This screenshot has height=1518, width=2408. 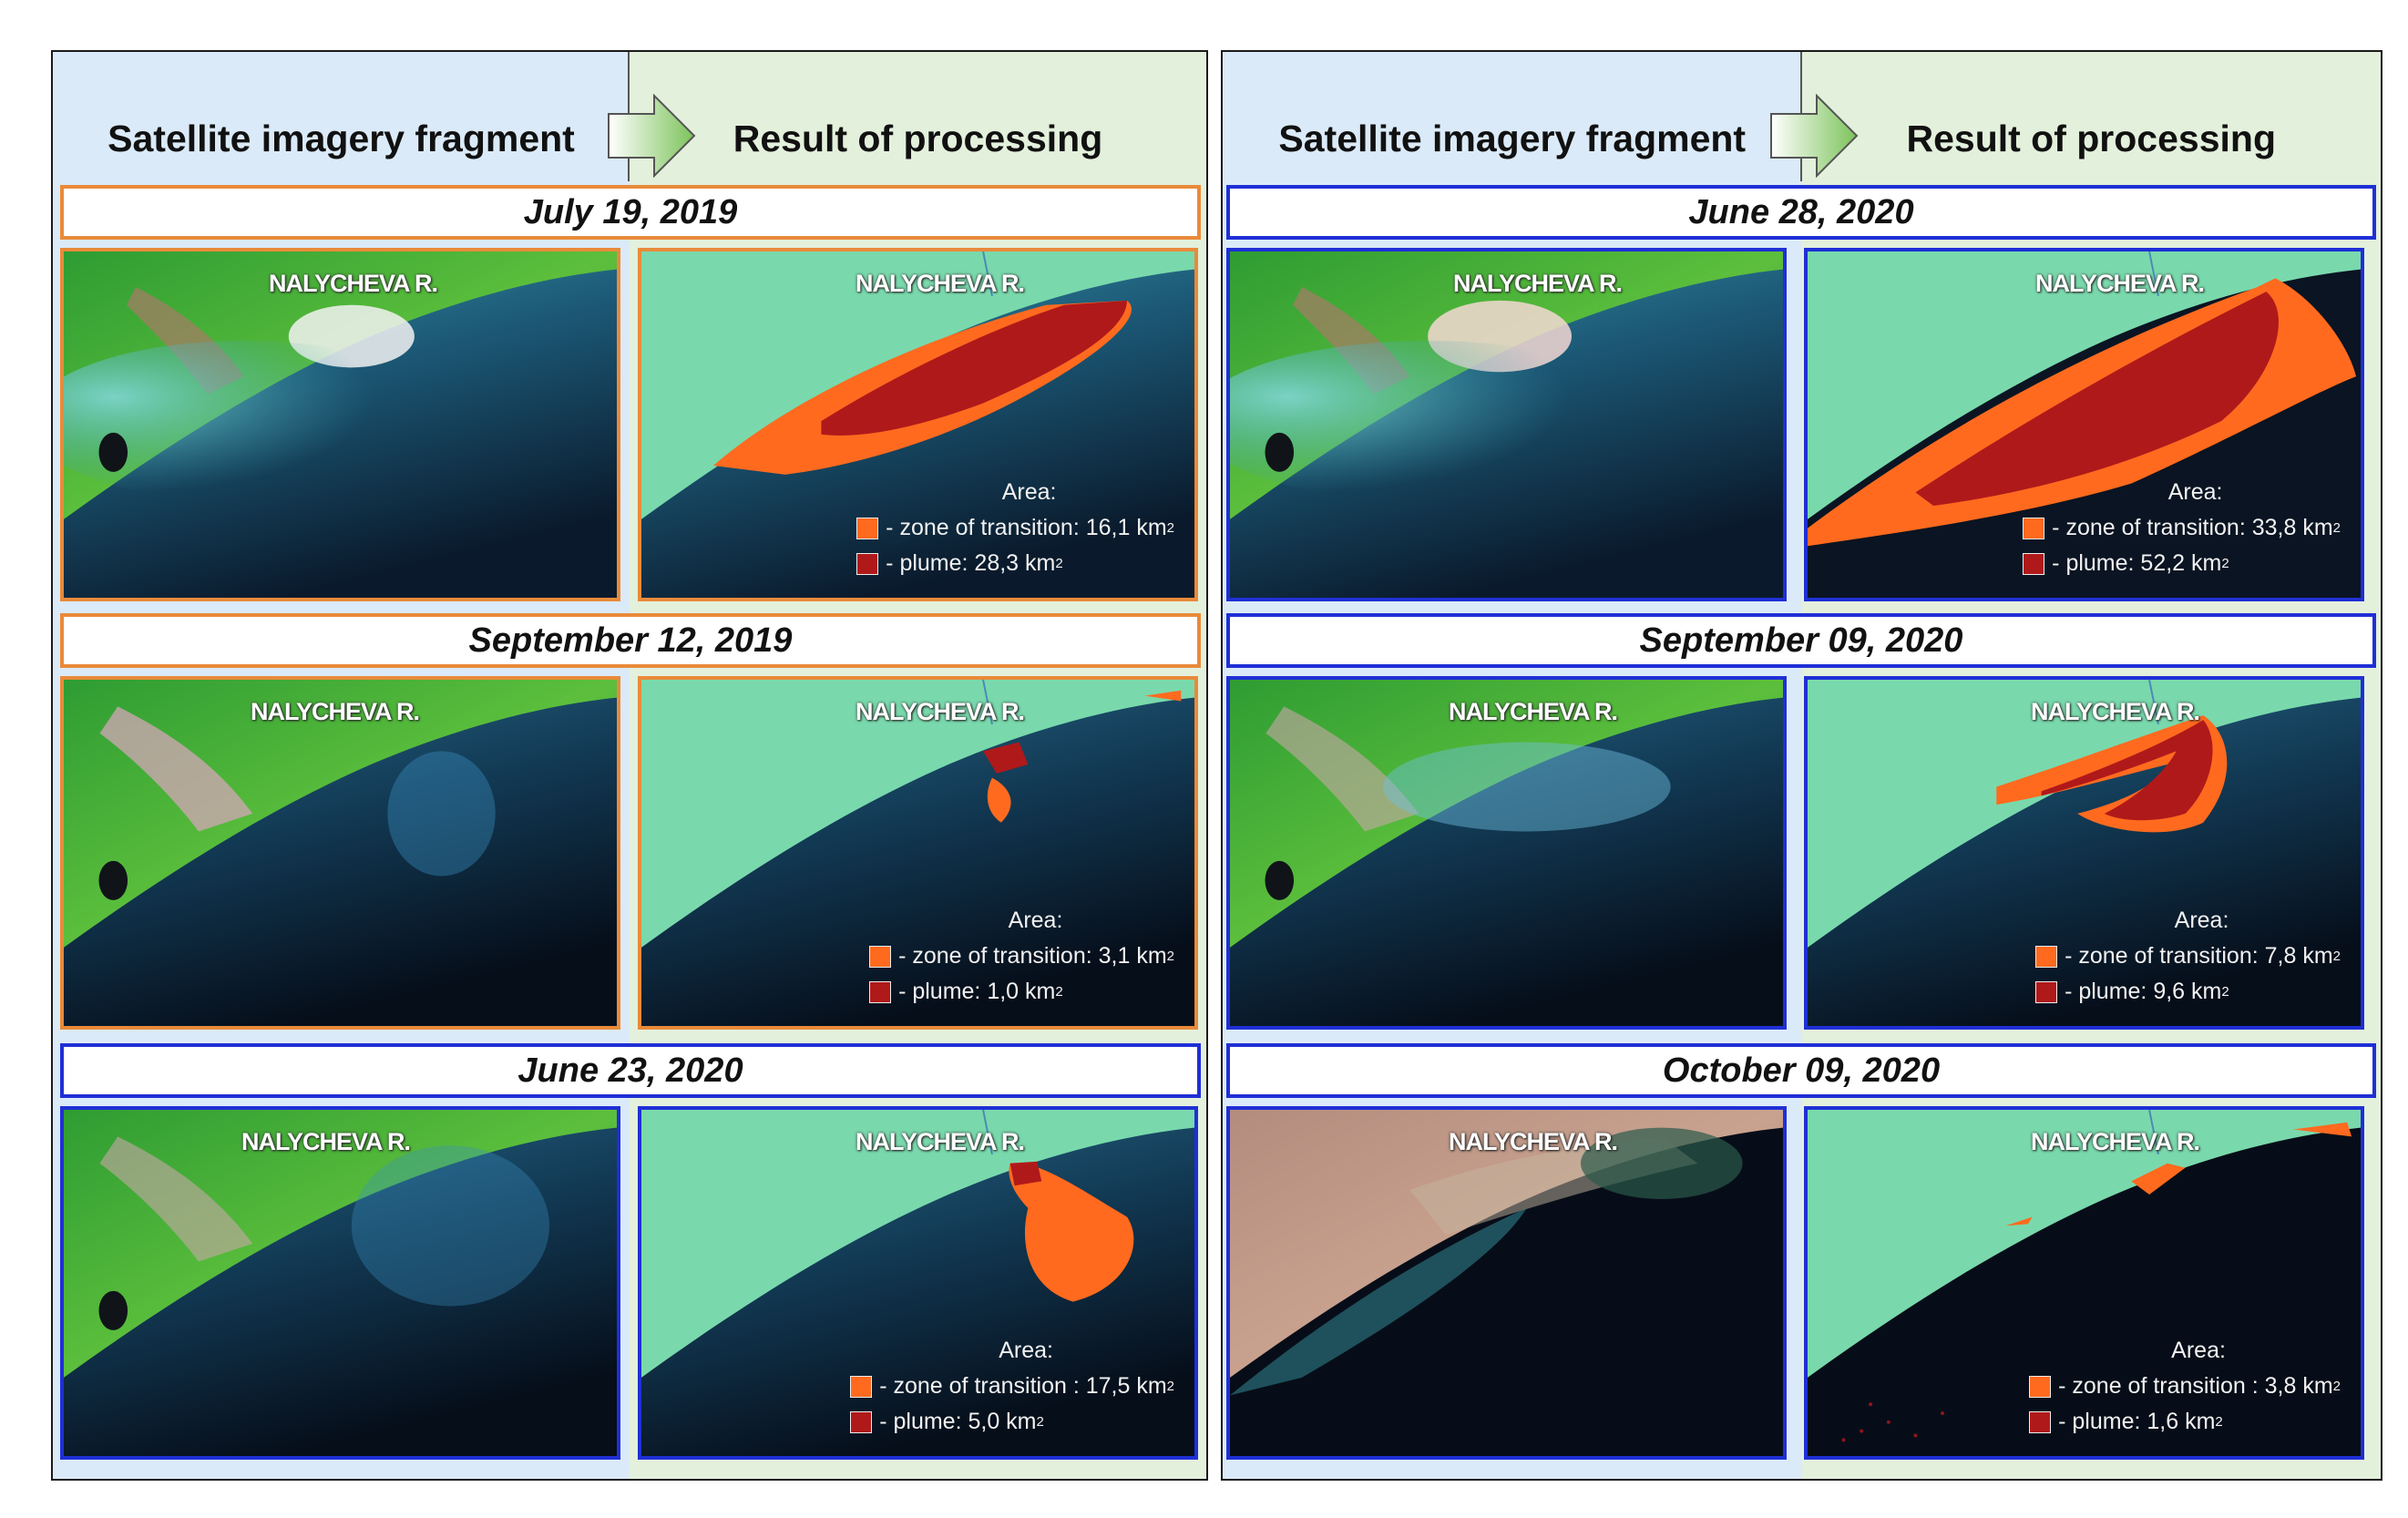 I want to click on legend-transition-row: - zone of transition: 3,1 km 2, so click(x=1022, y=956).